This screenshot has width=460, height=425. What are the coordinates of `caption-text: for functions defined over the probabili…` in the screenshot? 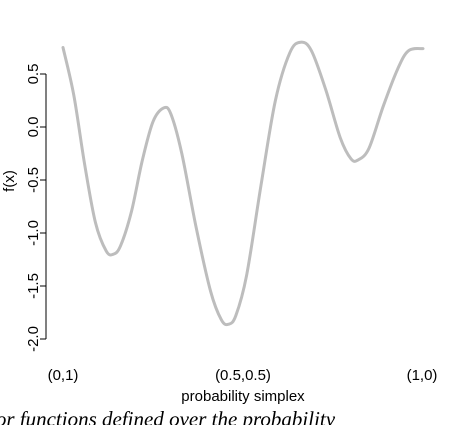 It's located at (168, 416).